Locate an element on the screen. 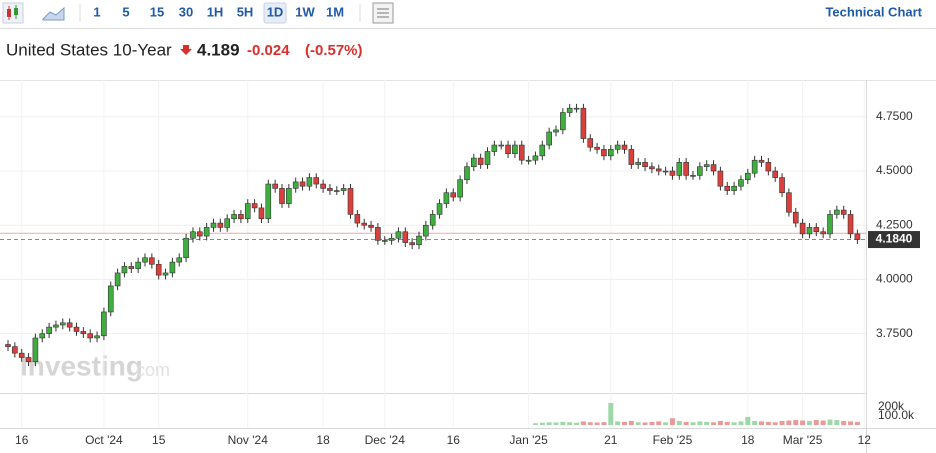 The width and height of the screenshot is (936, 453). technical-chart-link: Technical Chart is located at coordinates (873, 11).